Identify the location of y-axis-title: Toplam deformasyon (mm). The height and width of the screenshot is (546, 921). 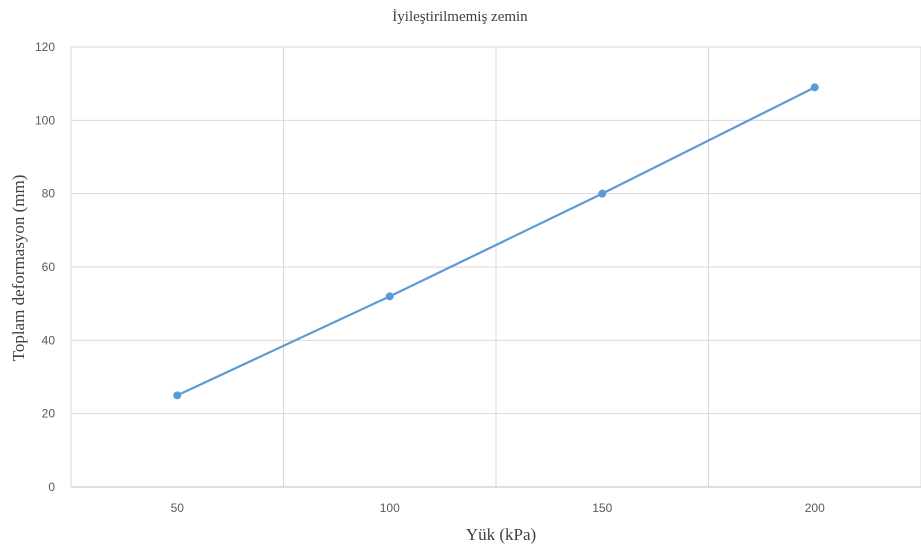
(18, 268).